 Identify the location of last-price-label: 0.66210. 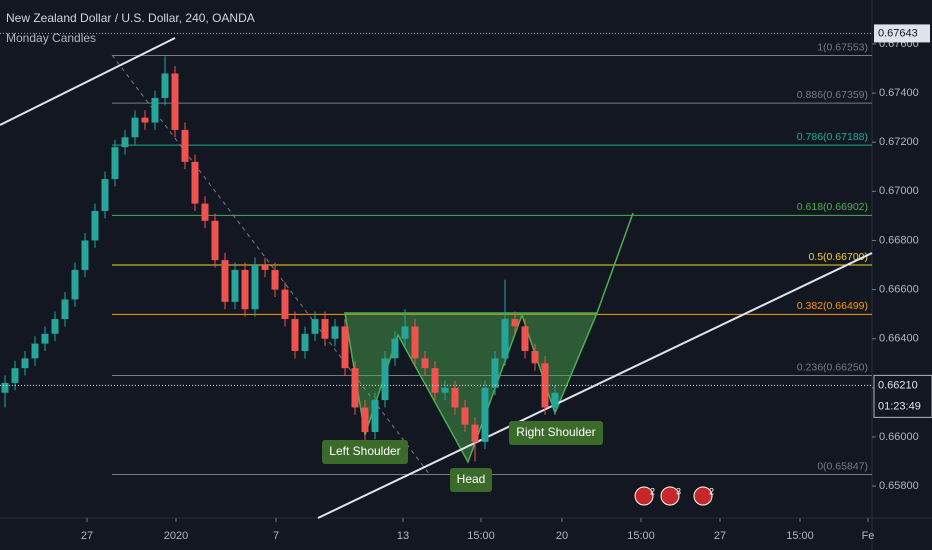
(898, 385).